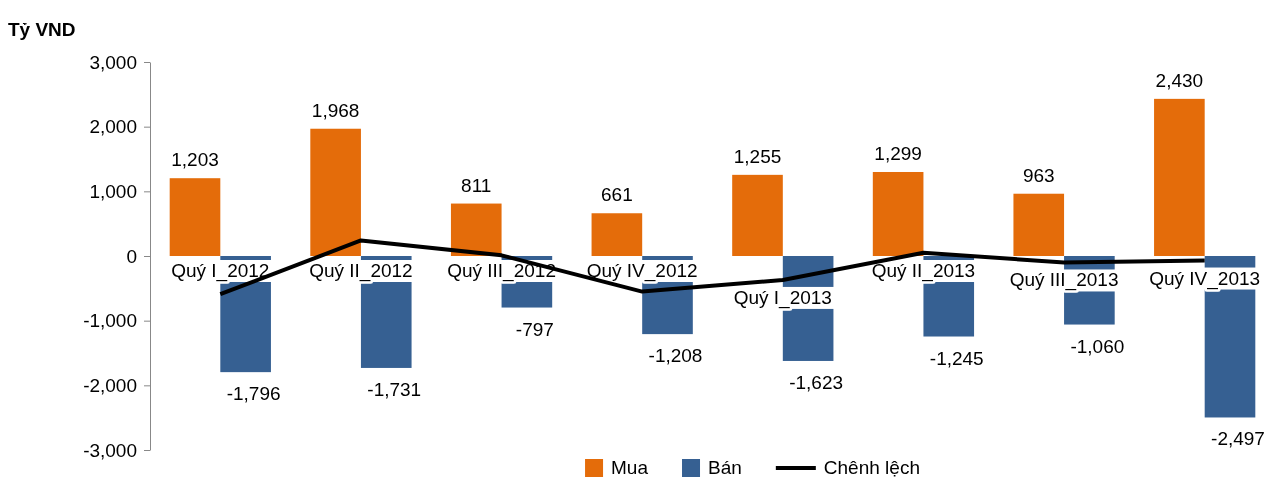 Image resolution: width=1284 pixels, height=485 pixels. Describe the element at coordinates (335, 110) in the screenshot. I see `data-label: 1,968` at that location.